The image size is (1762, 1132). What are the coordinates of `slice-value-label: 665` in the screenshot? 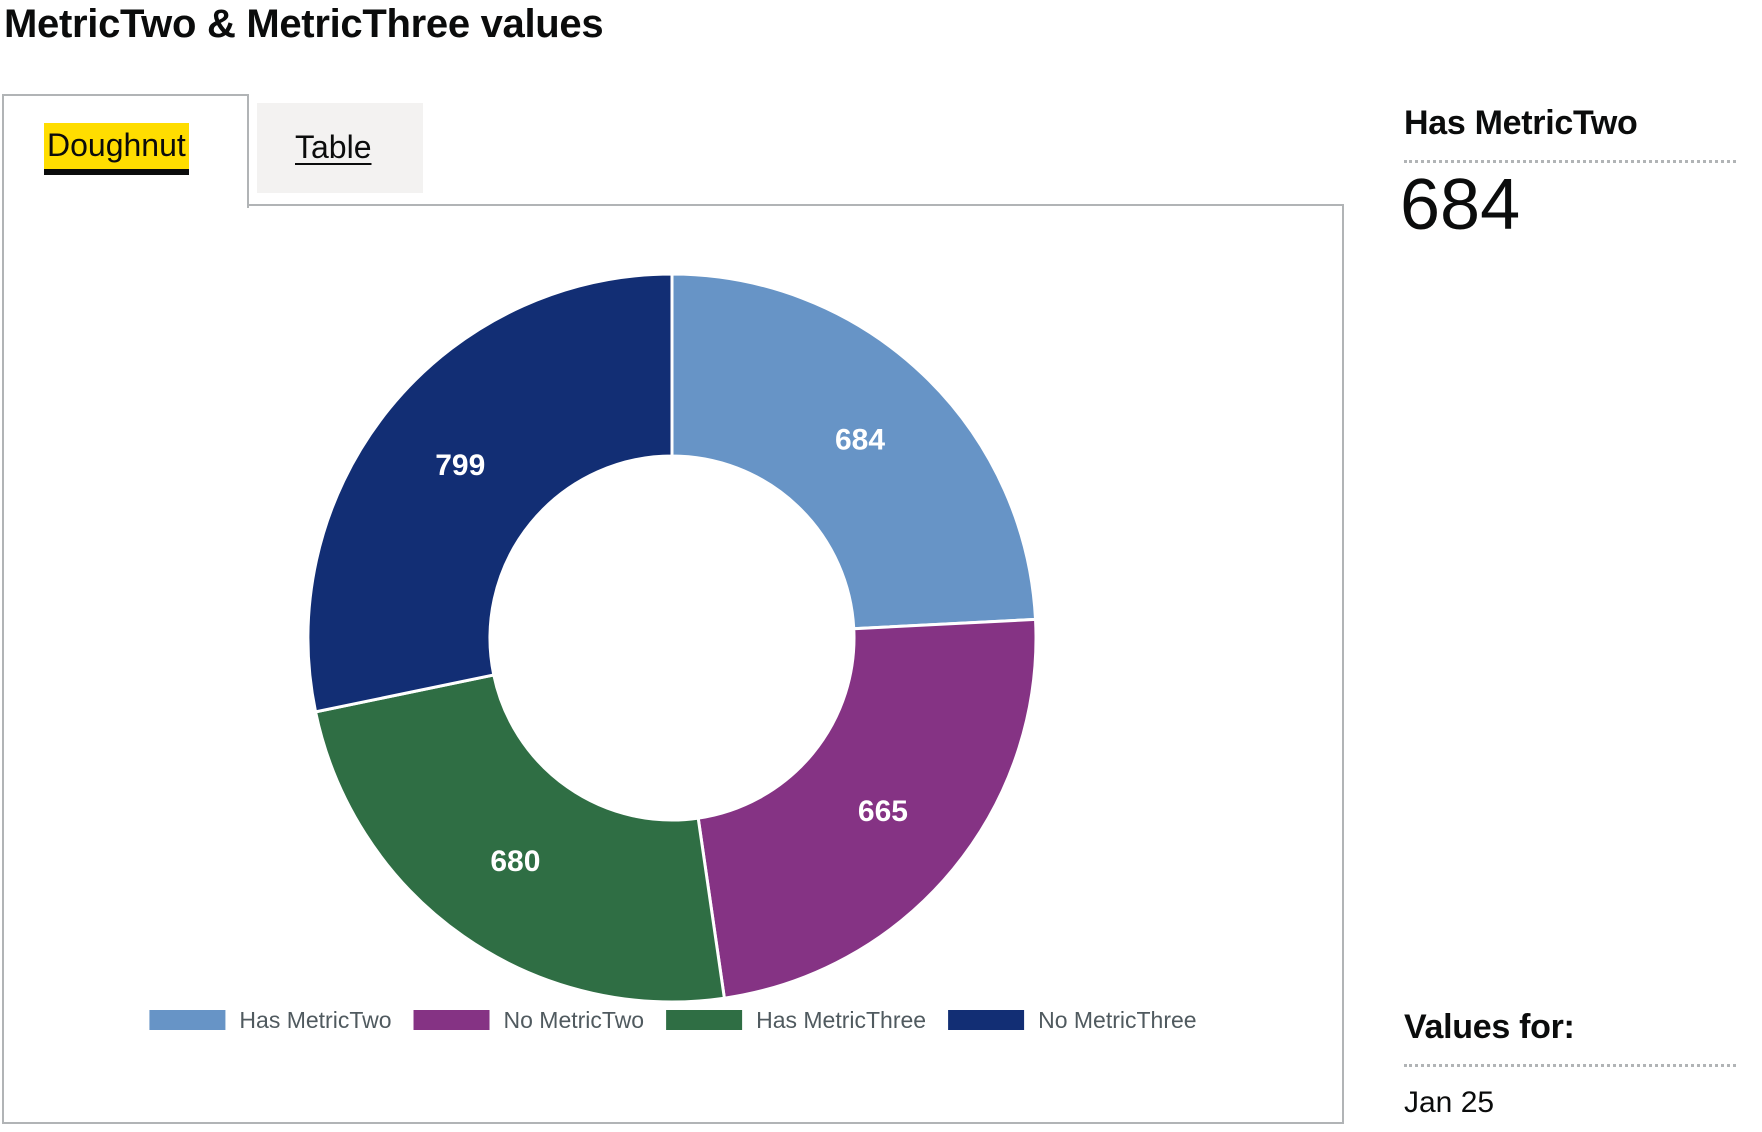 It's located at (883, 811).